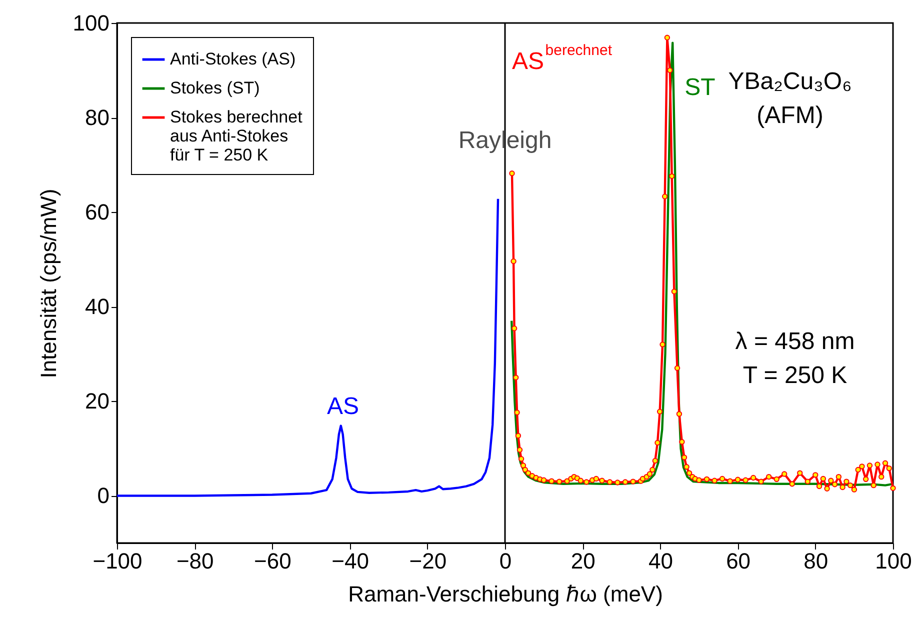 The image size is (919, 638). What do you see at coordinates (343, 406) in the screenshot?
I see `annotation: AS` at bounding box center [343, 406].